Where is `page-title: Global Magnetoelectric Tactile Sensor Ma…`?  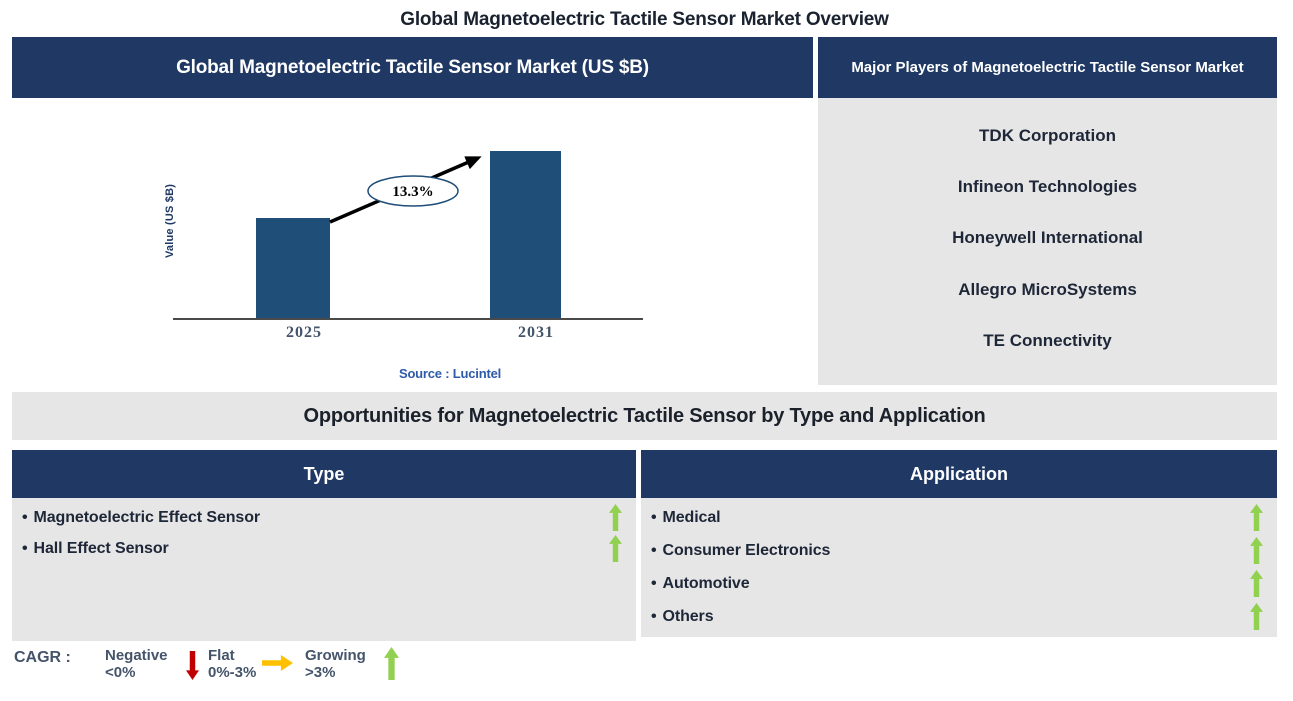 page-title: Global Magnetoelectric Tactile Sensor Ma… is located at coordinates (644, 19).